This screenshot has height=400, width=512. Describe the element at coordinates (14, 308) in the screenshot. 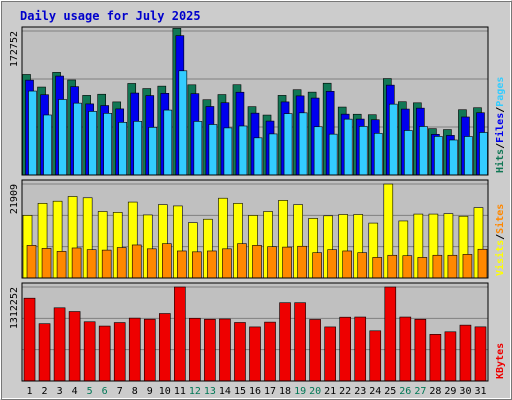

I see `y-tick-label: 1312252` at that location.